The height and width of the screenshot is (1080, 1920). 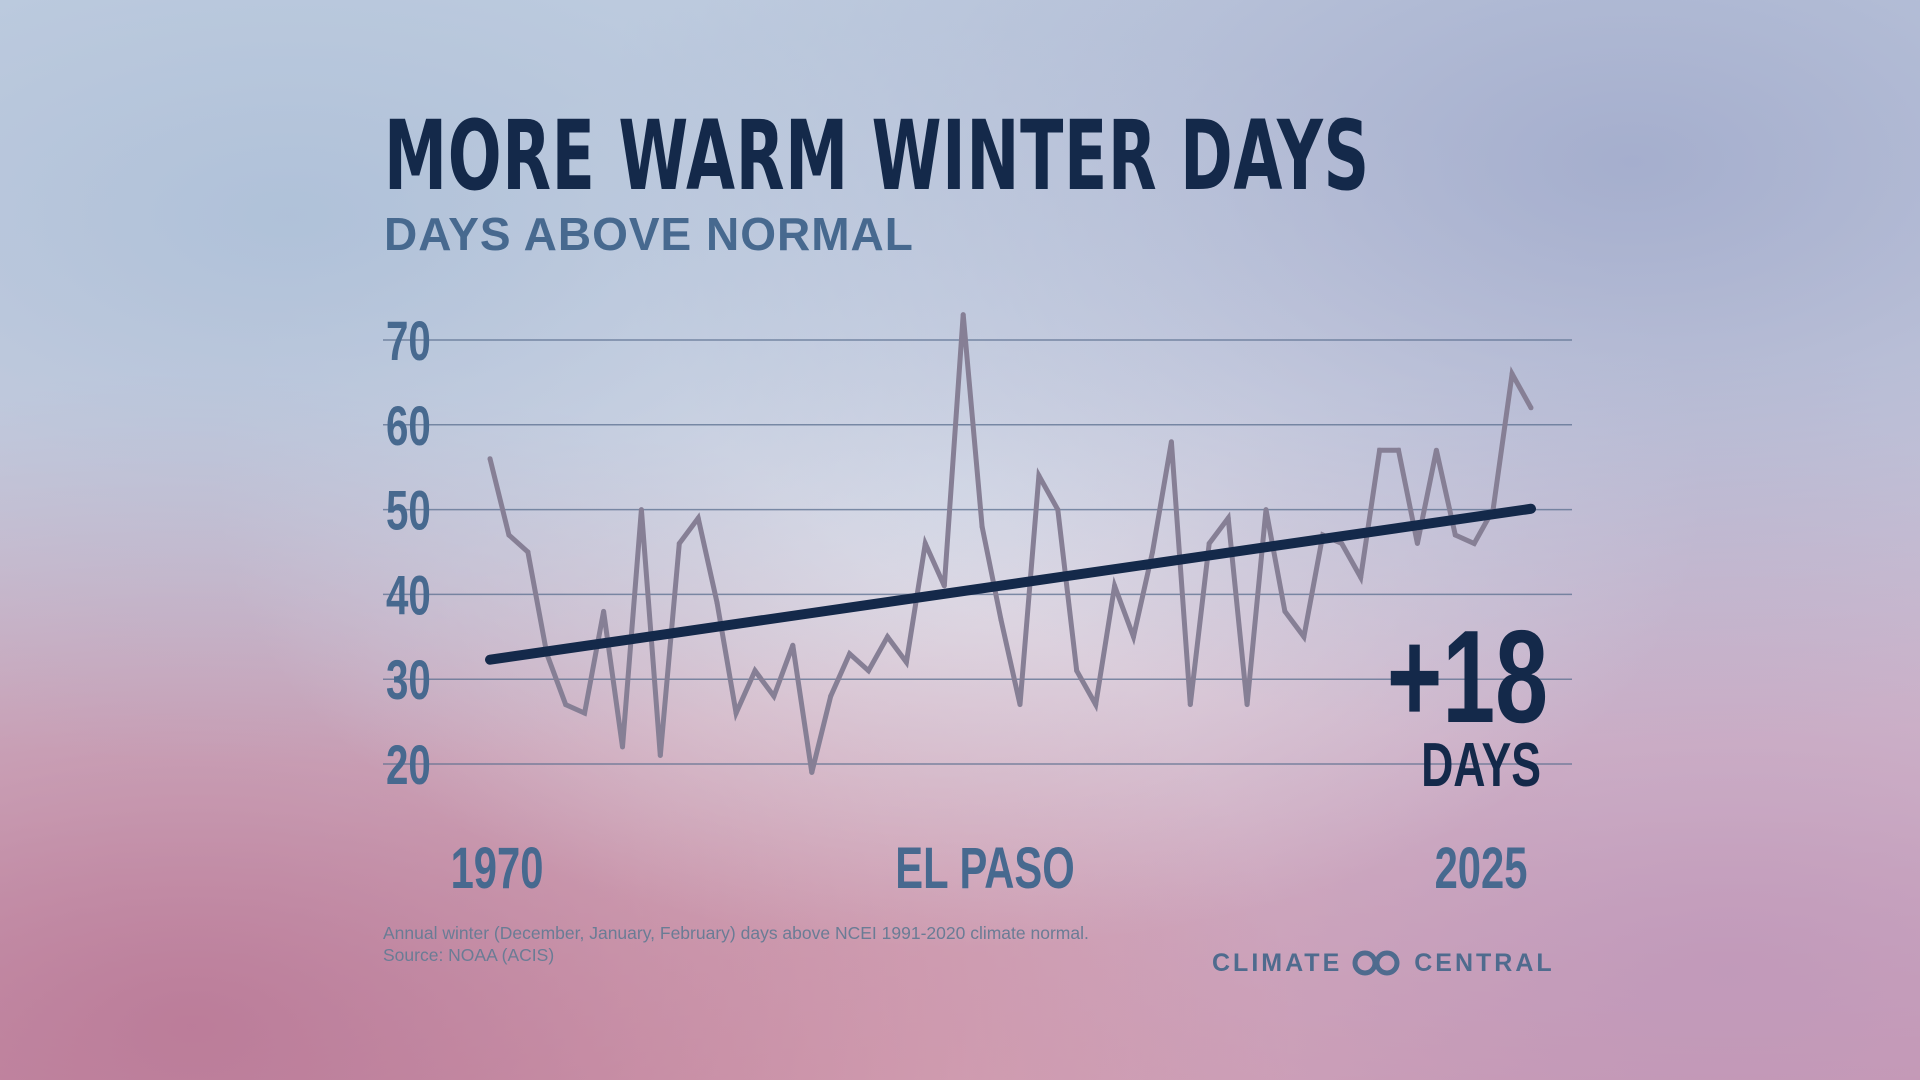 What do you see at coordinates (1247, 705) in the screenshot?
I see `data-point-2010` at bounding box center [1247, 705].